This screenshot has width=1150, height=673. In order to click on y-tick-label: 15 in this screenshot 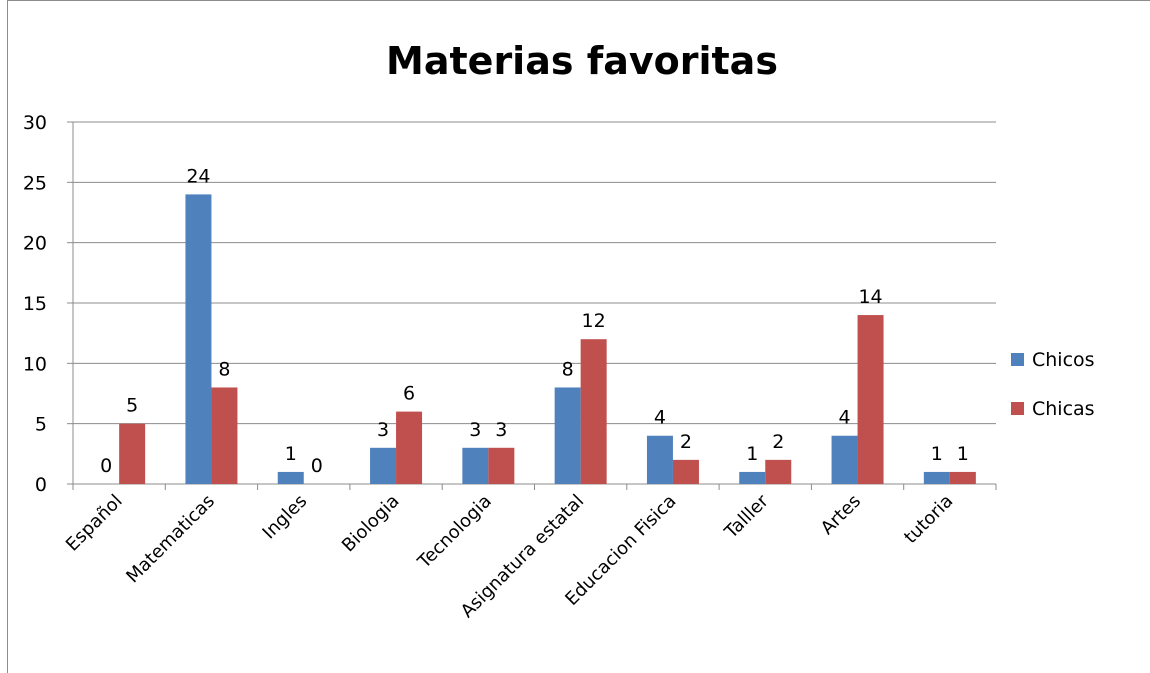, I will do `click(35, 304)`.